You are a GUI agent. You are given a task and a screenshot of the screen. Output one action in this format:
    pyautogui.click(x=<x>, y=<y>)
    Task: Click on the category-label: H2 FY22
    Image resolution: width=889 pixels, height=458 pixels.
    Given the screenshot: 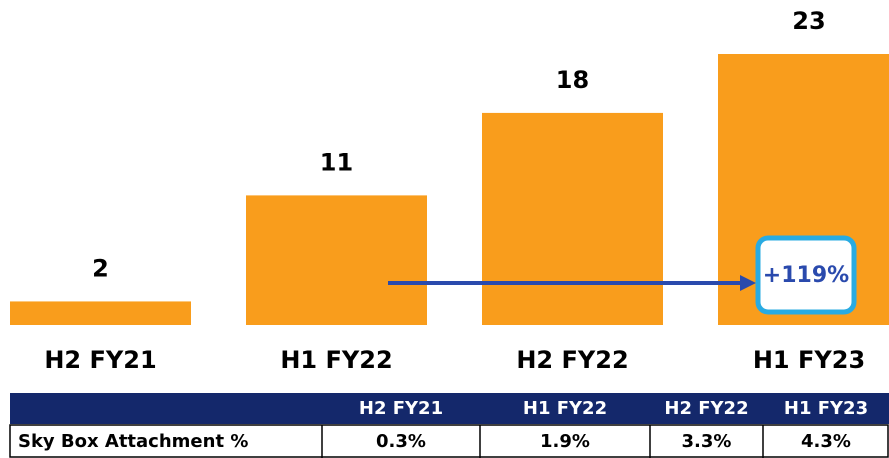 What is the action you would take?
    pyautogui.click(x=572, y=360)
    